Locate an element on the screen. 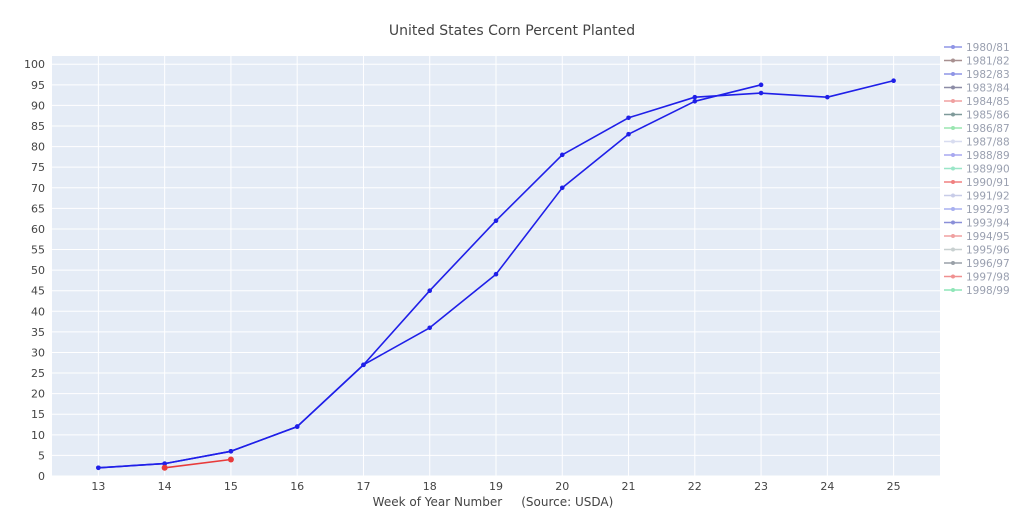  legend-item: 1992/93 is located at coordinates (977, 210).